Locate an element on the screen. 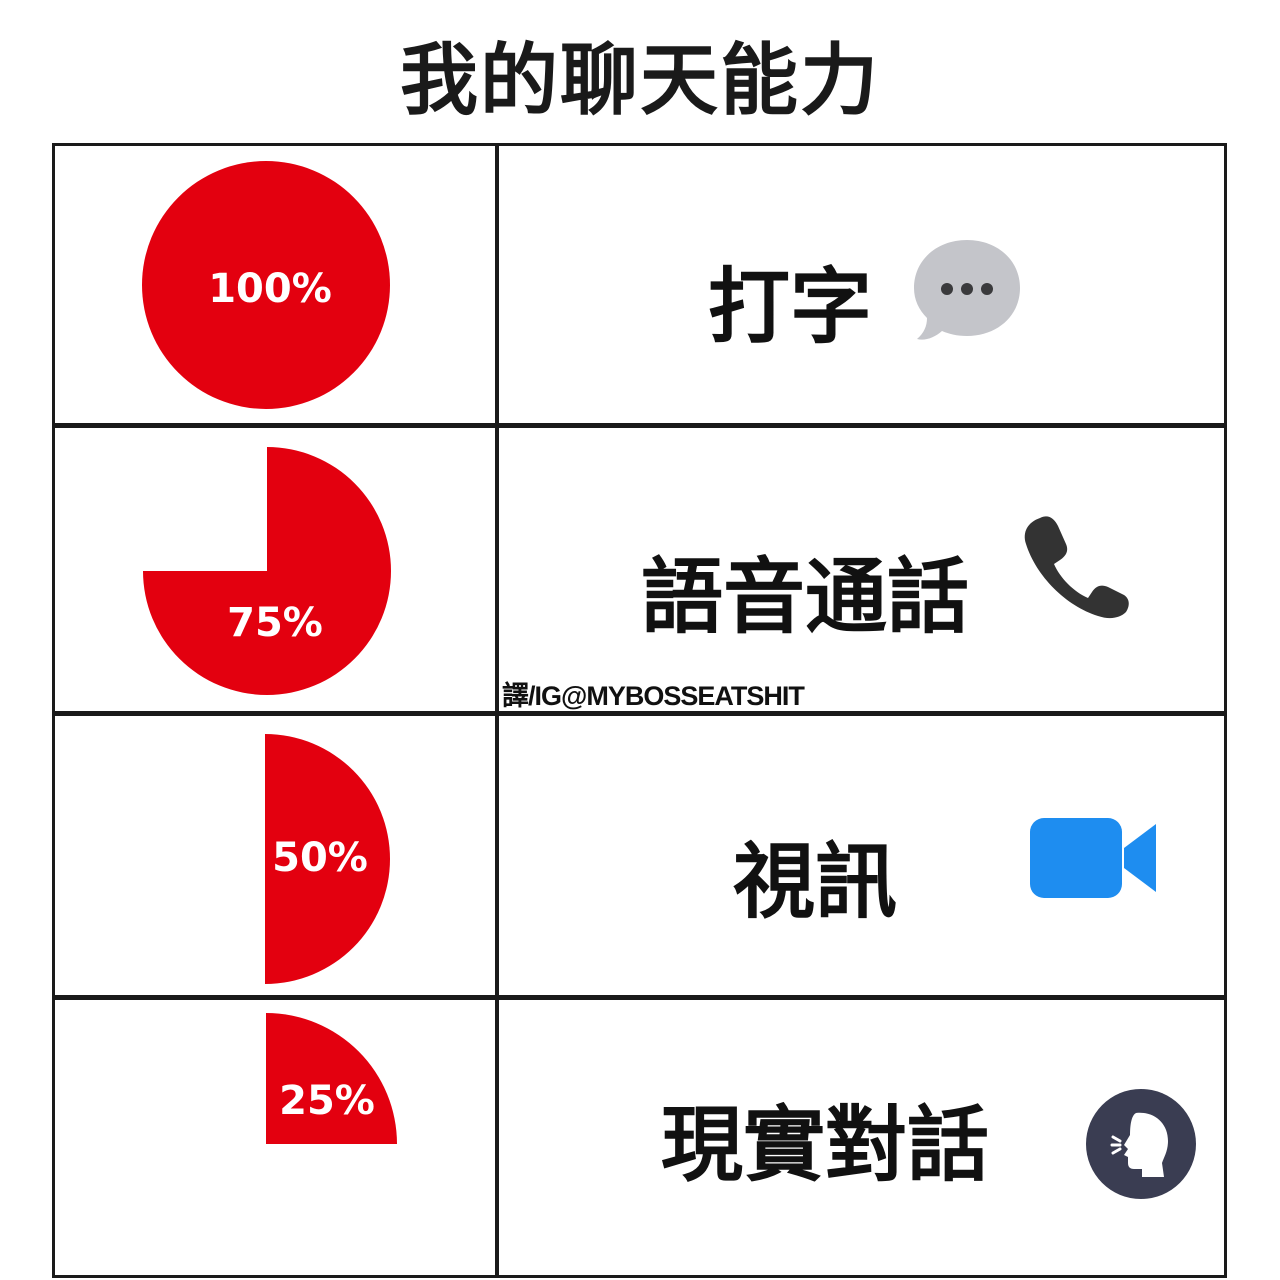 The height and width of the screenshot is (1280, 1280). percent-label: 75% is located at coordinates (275, 623).